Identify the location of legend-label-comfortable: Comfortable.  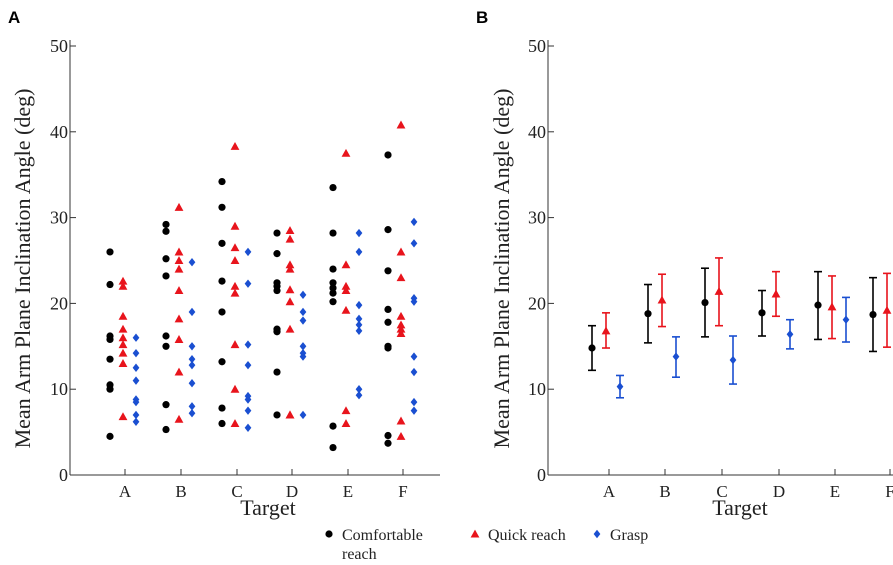
(382, 535).